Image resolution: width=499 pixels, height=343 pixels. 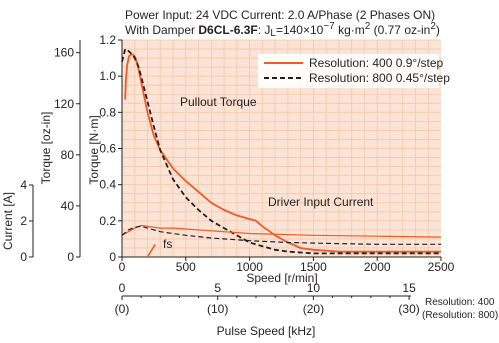 What do you see at coordinates (441, 267) in the screenshot?
I see `x-tick-label: 2500` at bounding box center [441, 267].